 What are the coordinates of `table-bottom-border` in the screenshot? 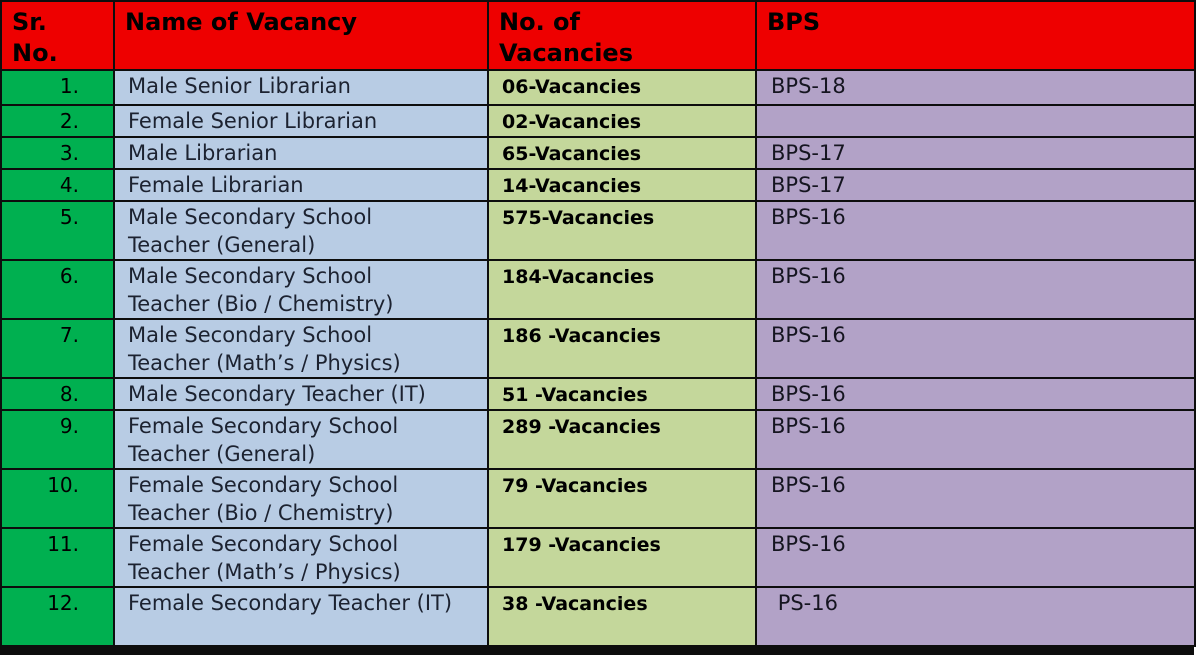 It's located at (597, 651).